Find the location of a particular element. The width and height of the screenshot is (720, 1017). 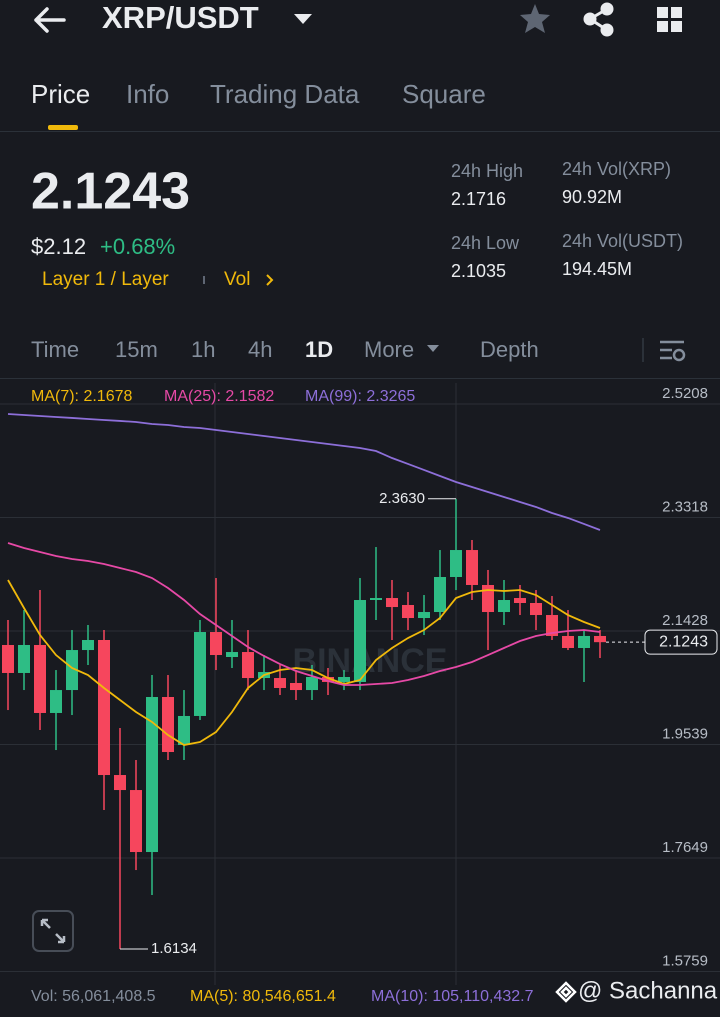

vol-link: Vol is located at coordinates (237, 279).